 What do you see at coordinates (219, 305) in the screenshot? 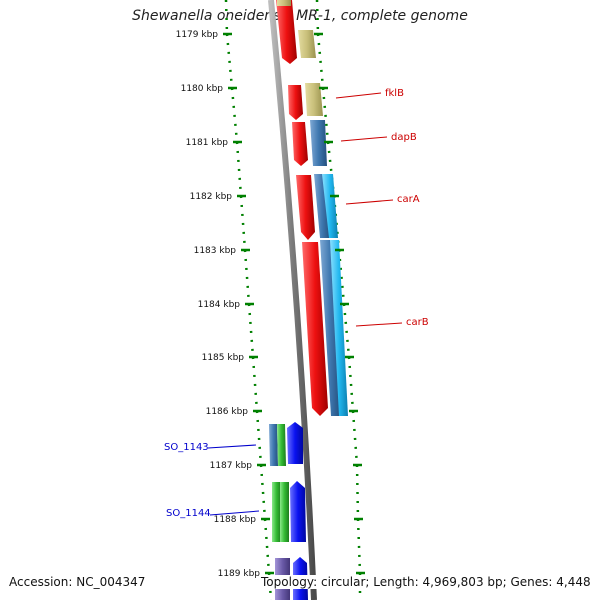
I see `tick-label: 1184 kbp` at bounding box center [219, 305].